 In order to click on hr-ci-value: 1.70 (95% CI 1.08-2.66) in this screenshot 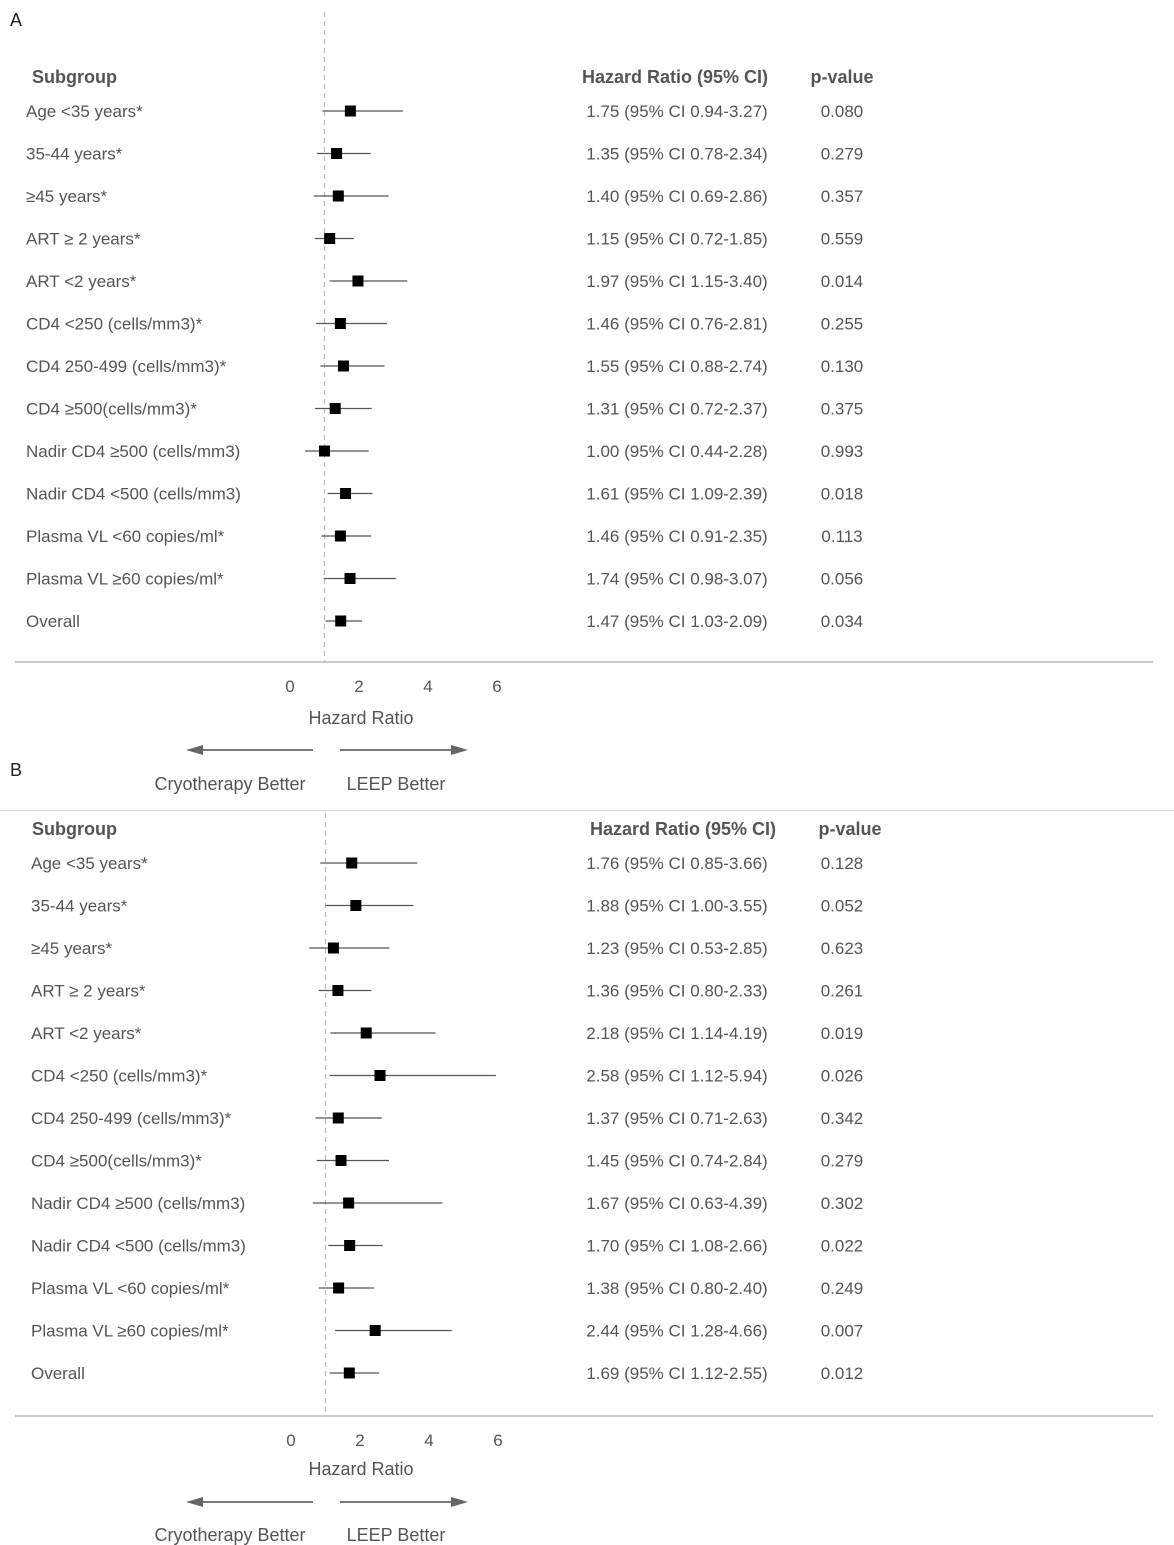, I will do `click(676, 1246)`.